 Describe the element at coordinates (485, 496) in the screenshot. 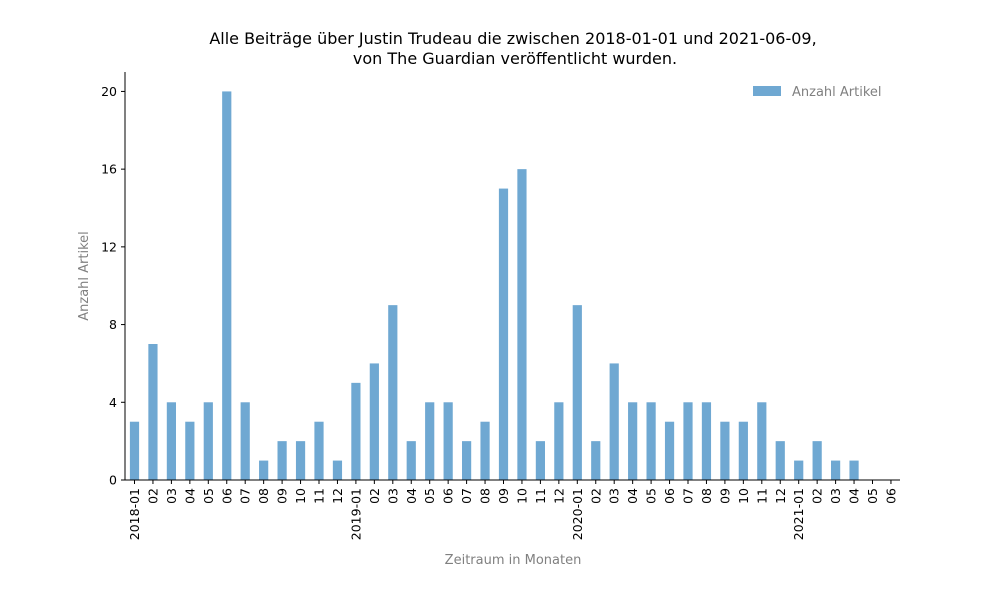

I see `x-tick-label-19: 08` at that location.